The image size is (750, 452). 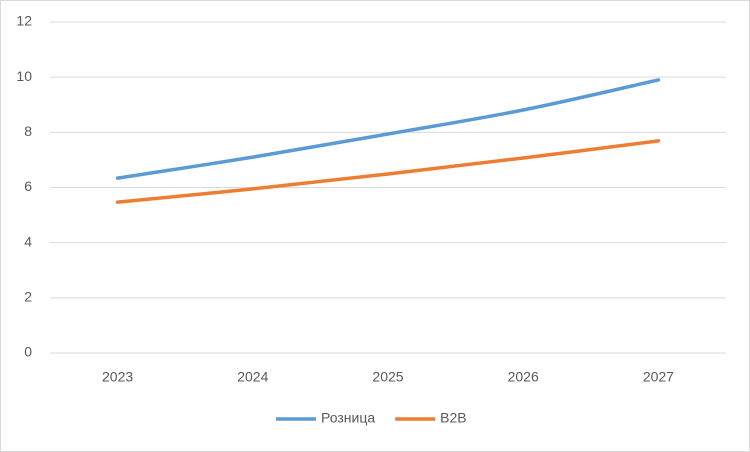 What do you see at coordinates (28, 352) in the screenshot?
I see `y-tick-label: 0` at bounding box center [28, 352].